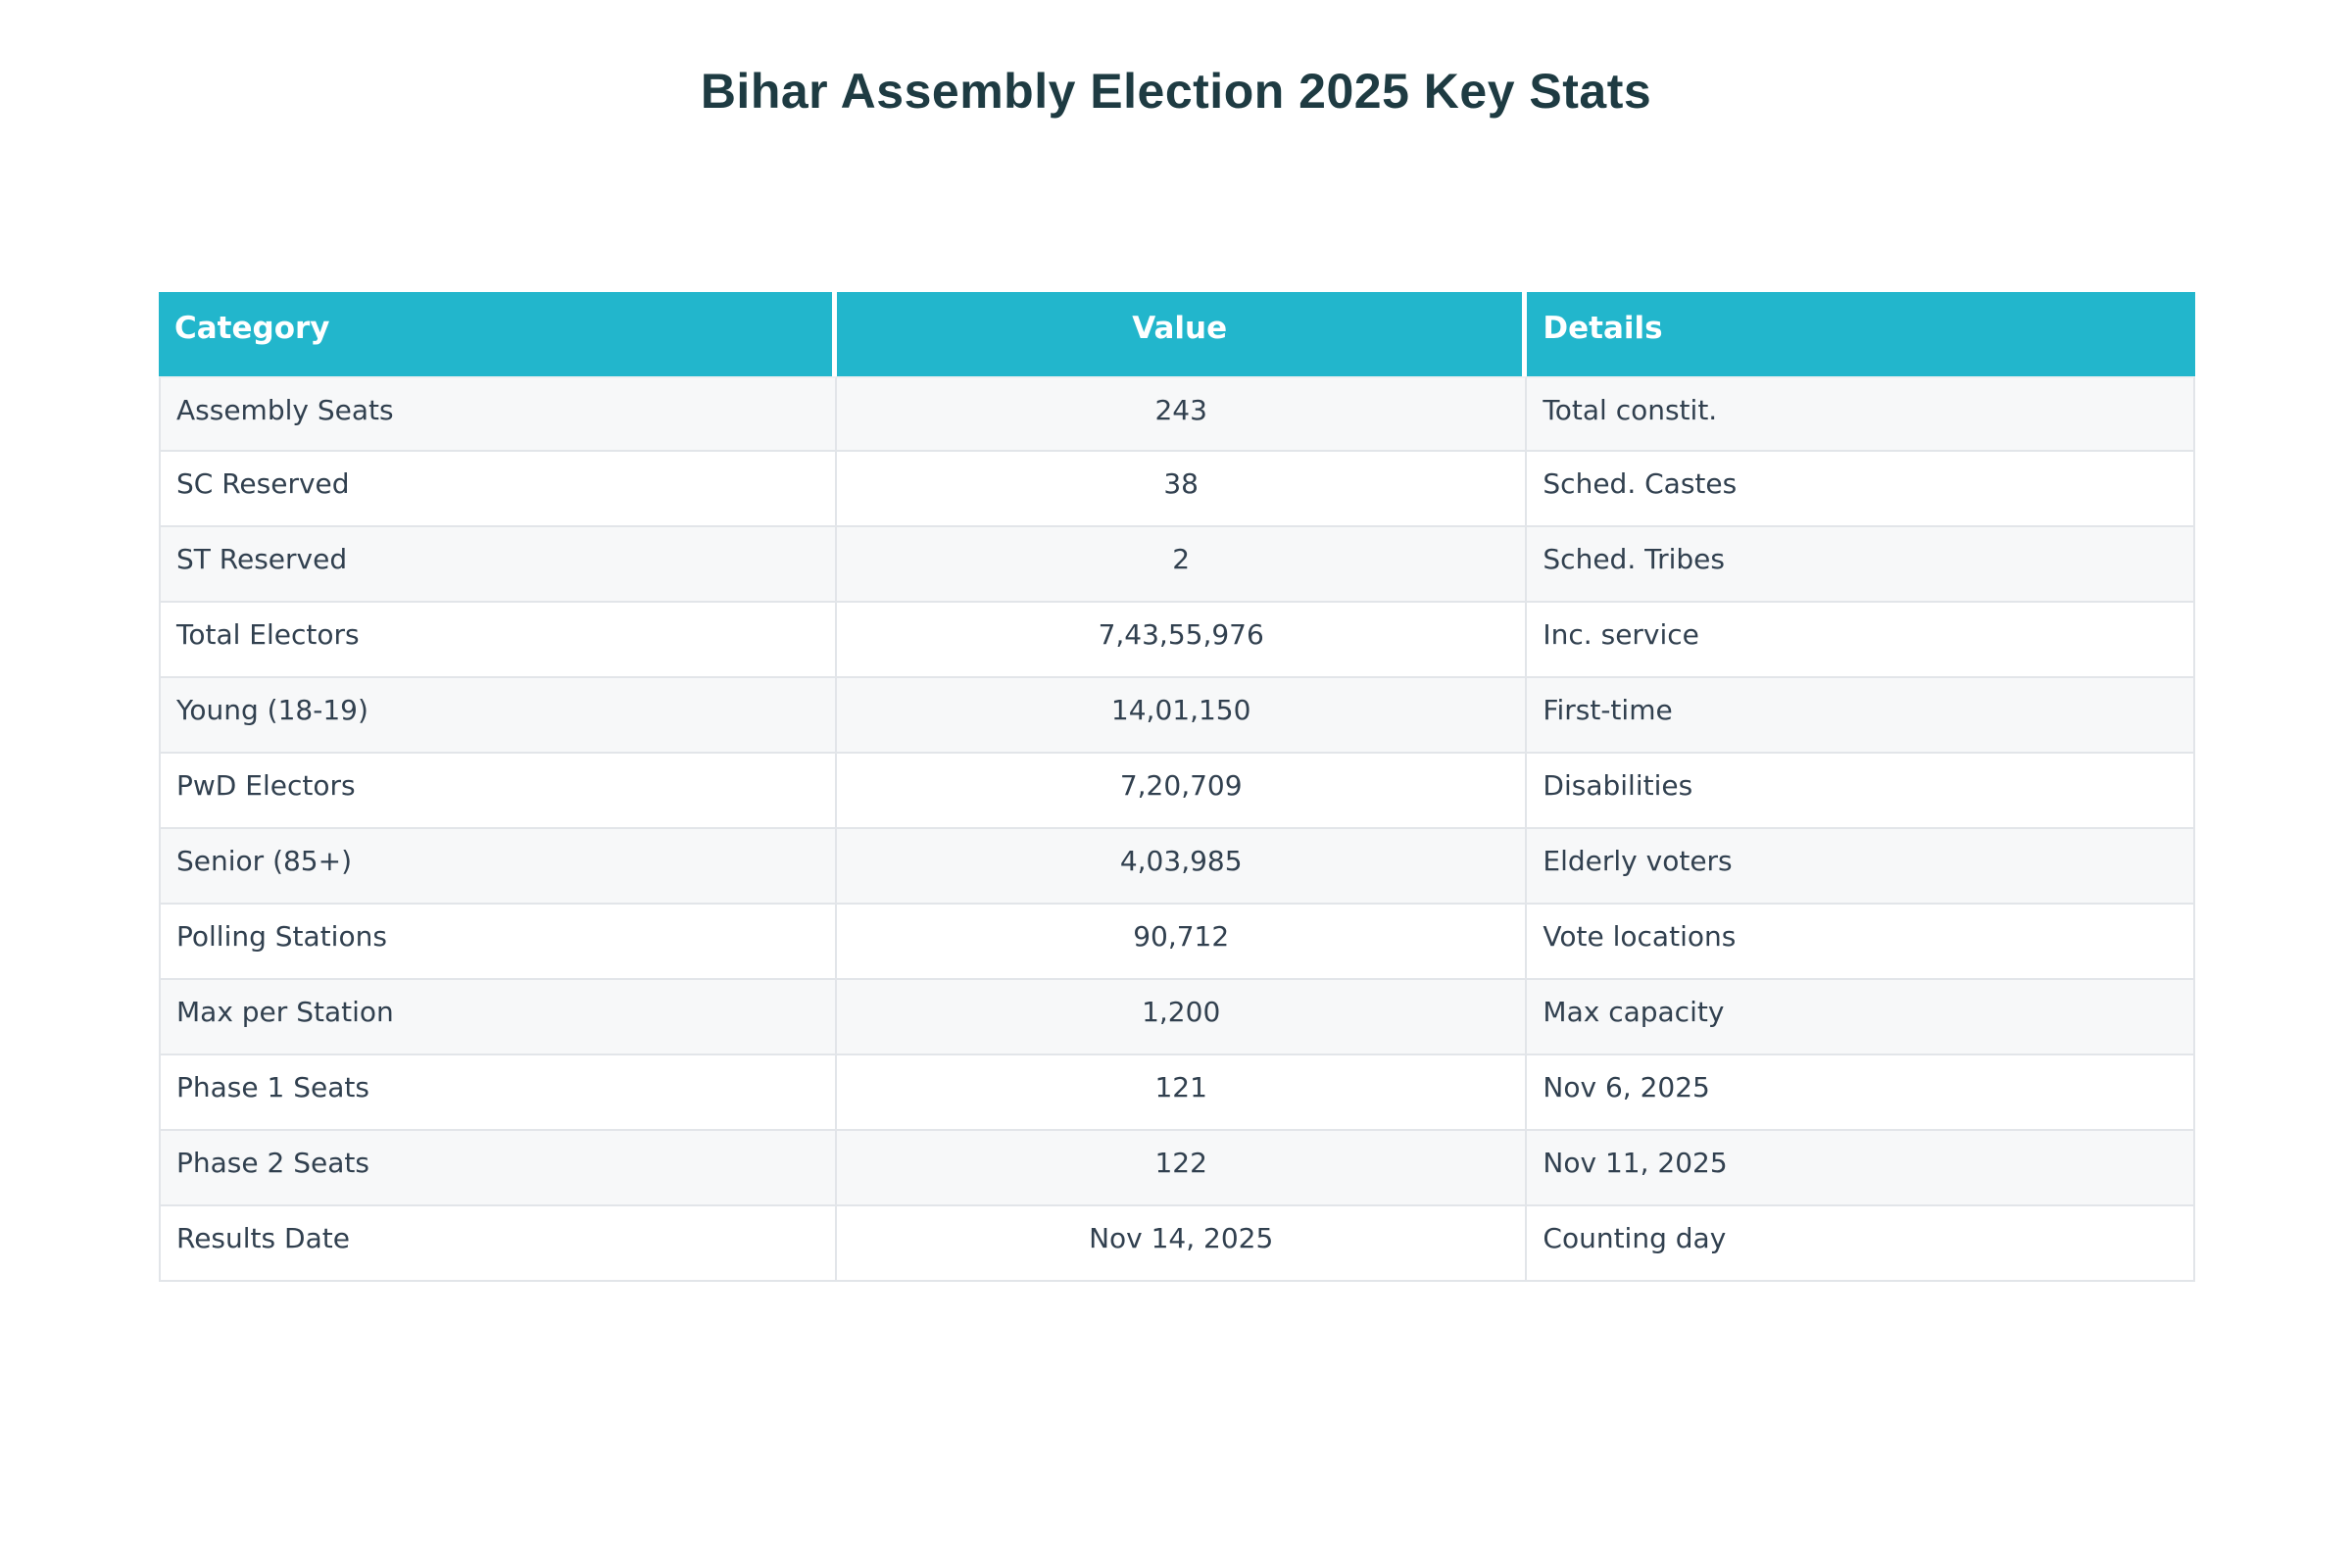 This screenshot has height=1568, width=2352. I want to click on category-cell: Results Date, so click(498, 1244).